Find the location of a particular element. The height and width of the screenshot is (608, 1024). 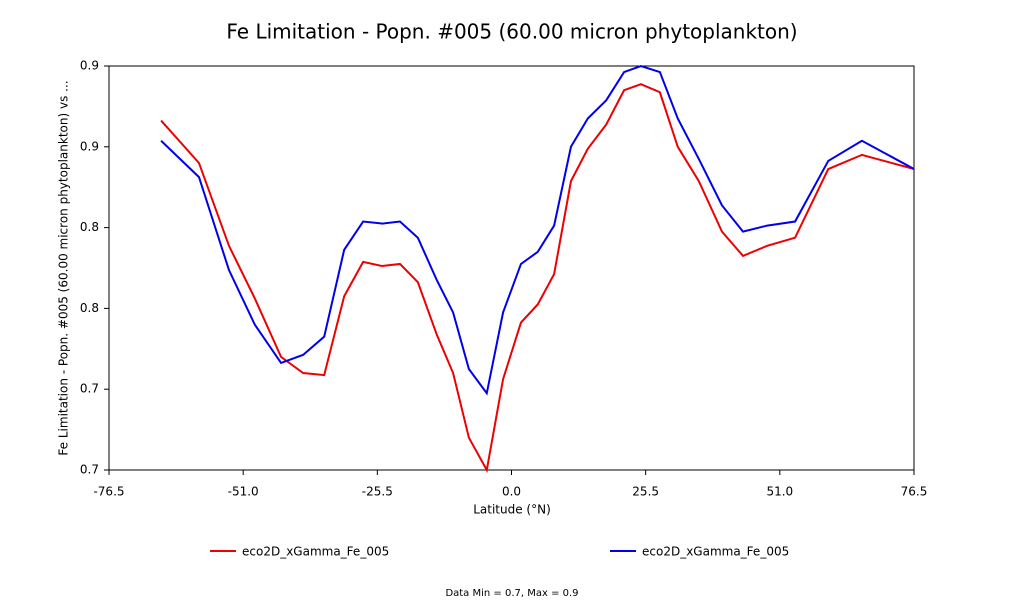

x-tick-label: 51.0 is located at coordinates (779, 492).